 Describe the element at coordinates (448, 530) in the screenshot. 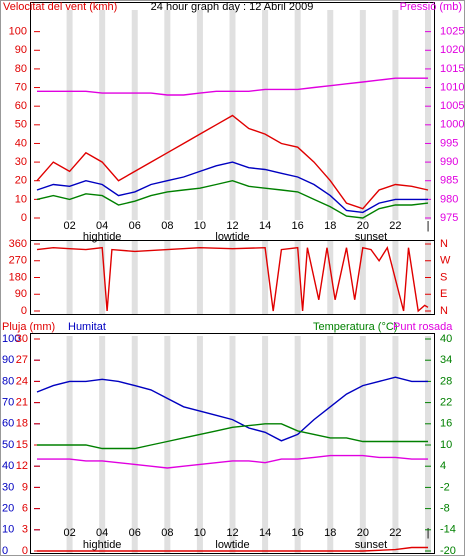

I see `y2-tick-label: -14` at that location.